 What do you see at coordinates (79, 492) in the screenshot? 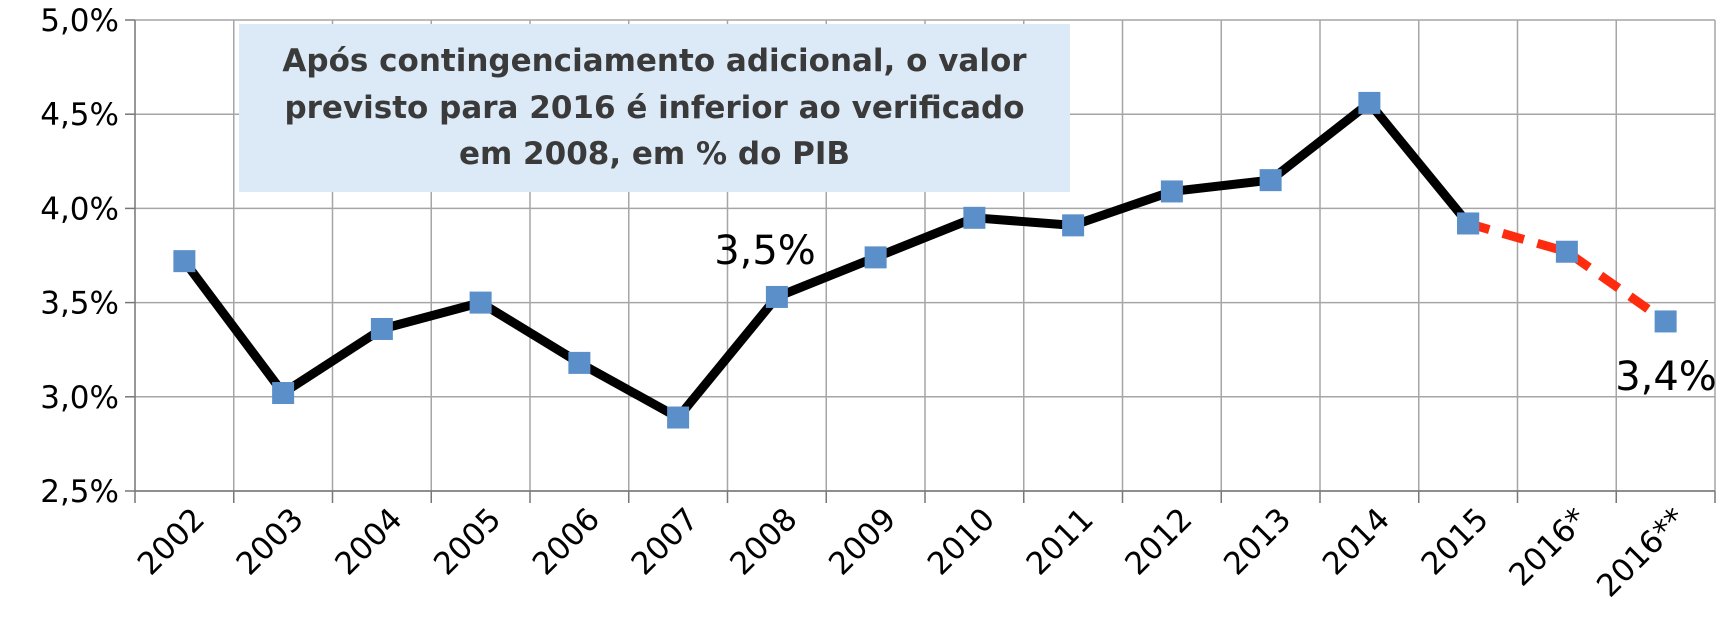
I see `y-tick-label: 2,5%` at bounding box center [79, 492].